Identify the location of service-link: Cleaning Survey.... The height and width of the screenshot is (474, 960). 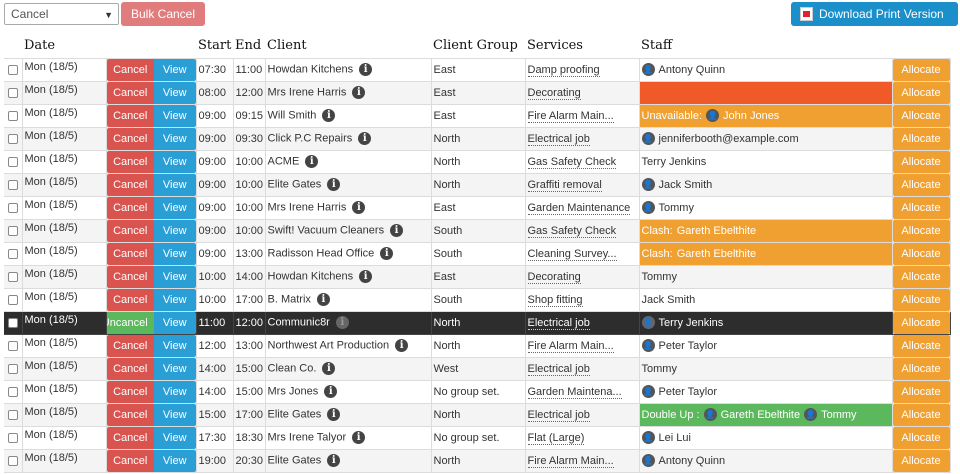
(572, 254).